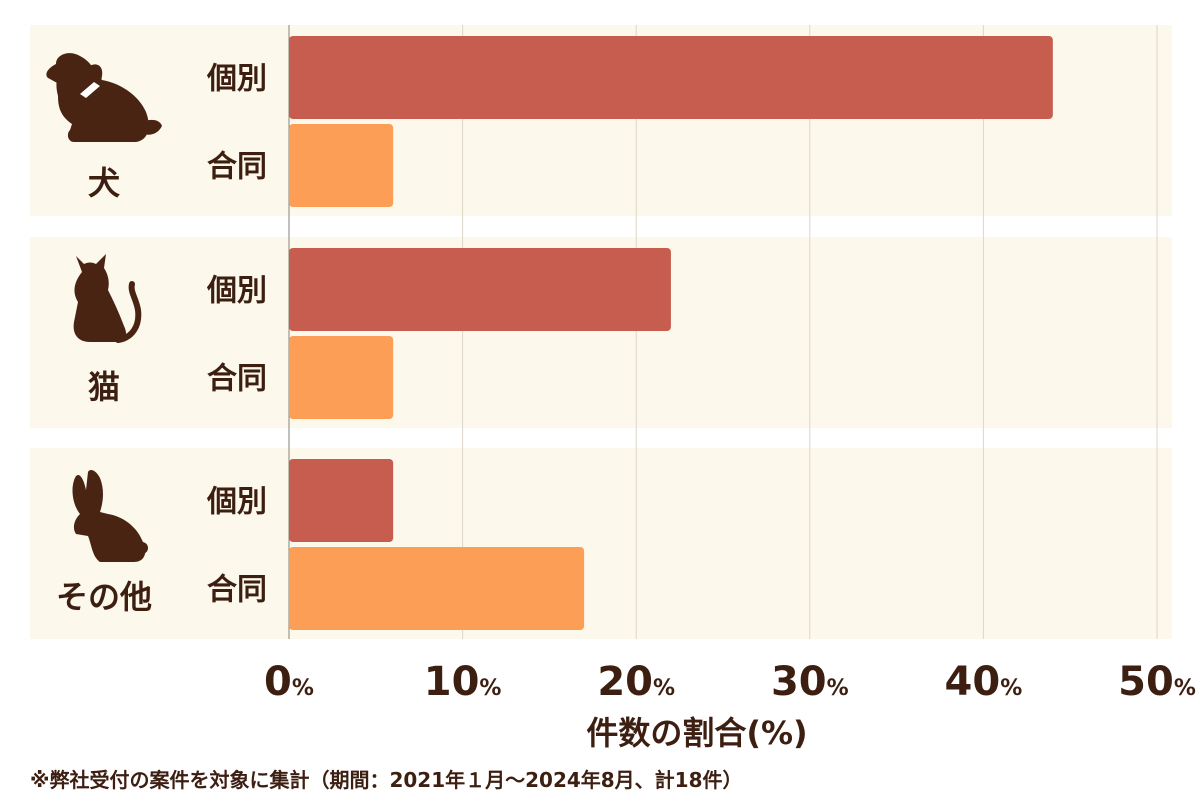 This screenshot has width=1200, height=800. What do you see at coordinates (386, 780) in the screenshot?
I see `footnote: ※弊社受付の案件を対象に集計（期間：2021年１月～2024年8月、計18件）` at bounding box center [386, 780].